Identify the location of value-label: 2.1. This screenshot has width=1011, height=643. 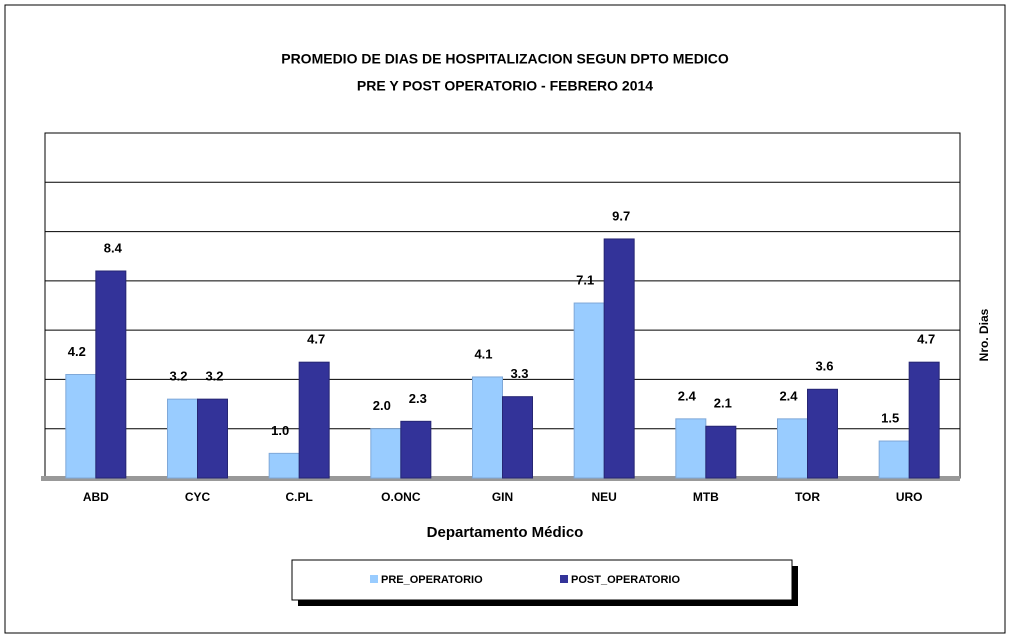
(723, 403).